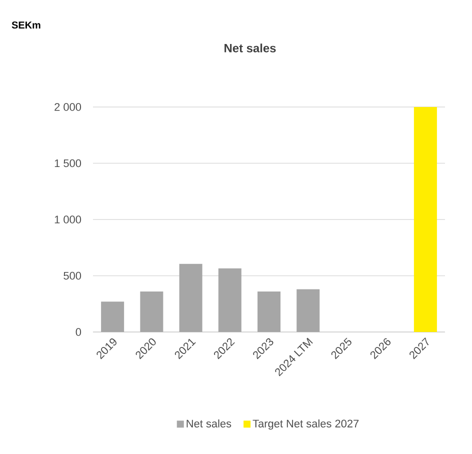 This screenshot has height=454, width=472. I want to click on text: SEKm, so click(26, 25).